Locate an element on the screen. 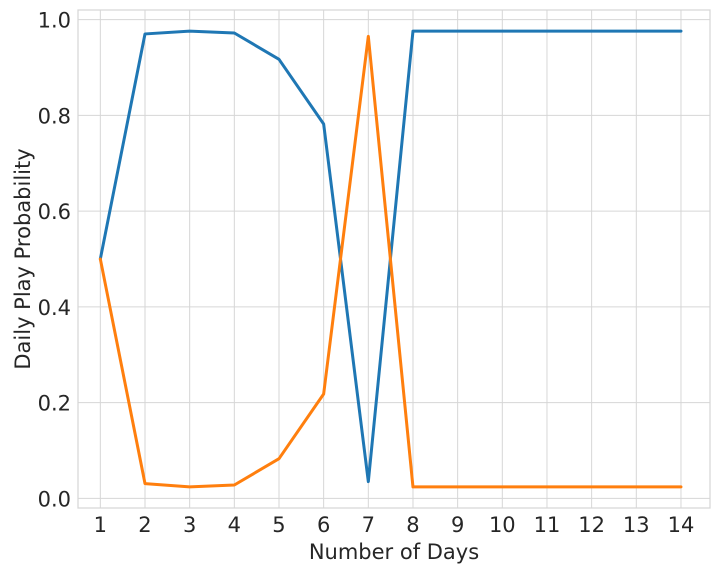 The width and height of the screenshot is (720, 576). x-tick-label: 3 is located at coordinates (189, 525).